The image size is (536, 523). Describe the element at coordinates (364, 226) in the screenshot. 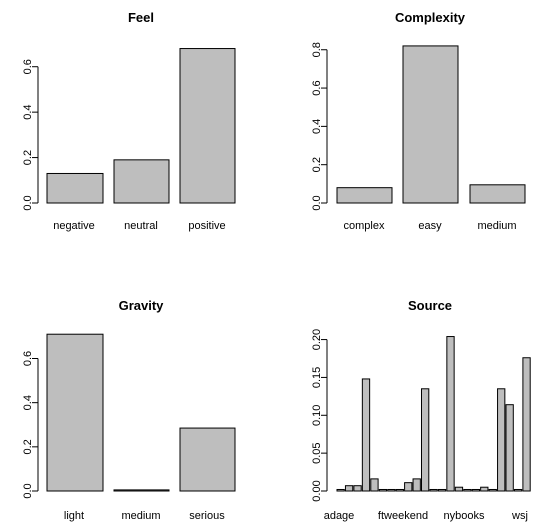

I see `category-label: complex` at that location.